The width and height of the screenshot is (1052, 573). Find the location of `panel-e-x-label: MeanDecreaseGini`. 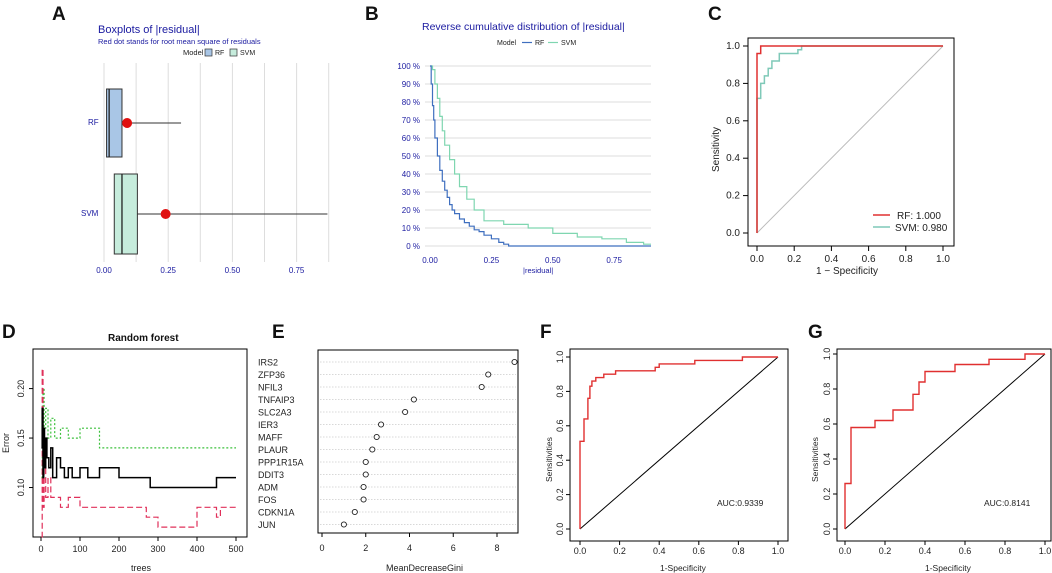

panel-e-x-label: MeanDecreaseGini is located at coordinates (424, 568).